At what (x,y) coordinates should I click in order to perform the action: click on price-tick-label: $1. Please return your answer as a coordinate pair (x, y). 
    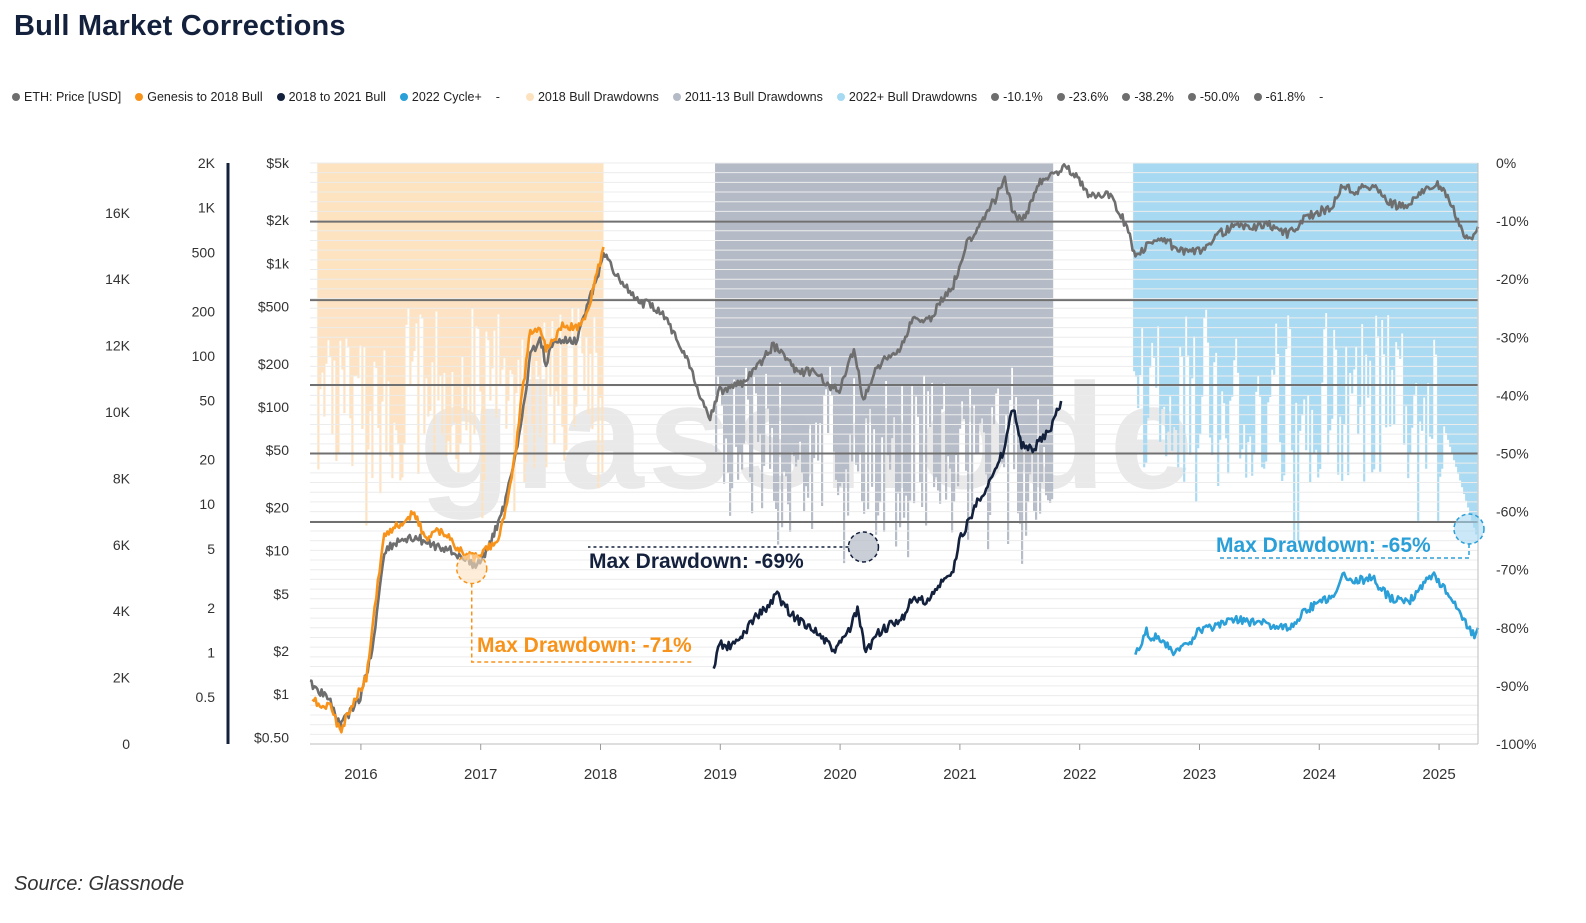
    Looking at the image, I should click on (281, 694).